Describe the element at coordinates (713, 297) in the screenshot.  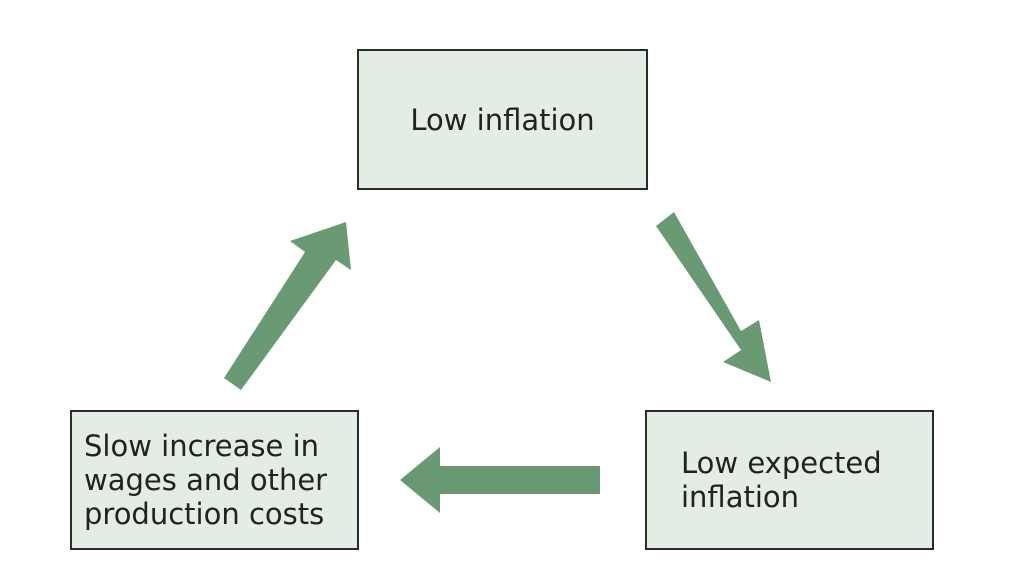
I see `arrow-top-to-right` at that location.